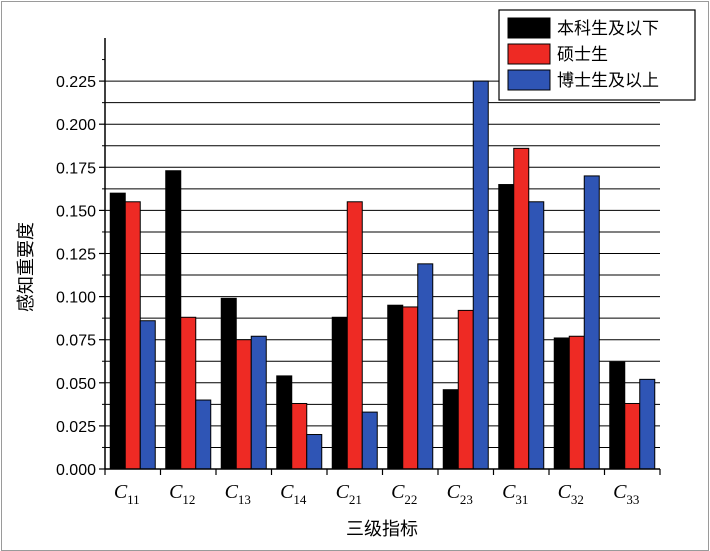  Describe the element at coordinates (382, 529) in the screenshot. I see `x-axis-title: 三级指标` at that location.